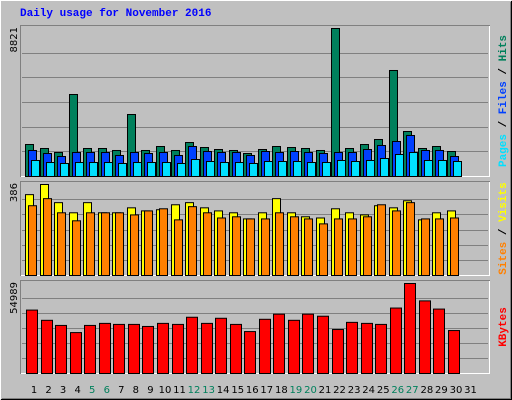  What do you see at coordinates (208, 390) in the screenshot?
I see `x-tick-label: 13` at bounding box center [208, 390].